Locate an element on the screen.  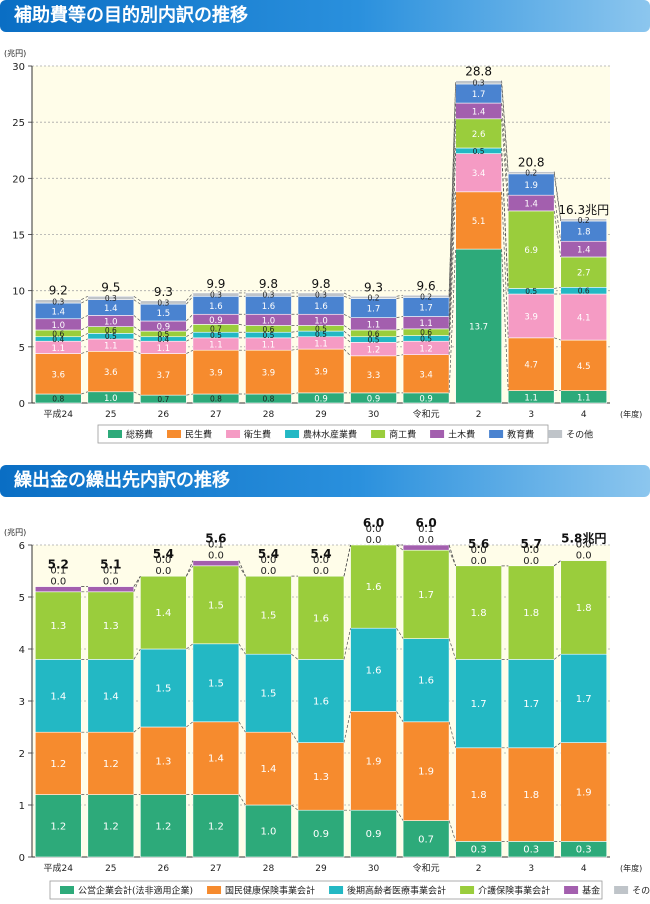
total-label: 9.9 is located at coordinates (215, 284).